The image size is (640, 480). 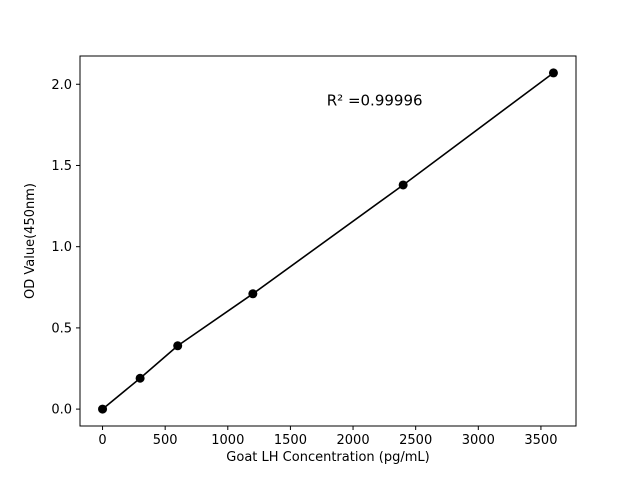 What do you see at coordinates (290, 440) in the screenshot?
I see `x-tick-label: 1500` at bounding box center [290, 440].